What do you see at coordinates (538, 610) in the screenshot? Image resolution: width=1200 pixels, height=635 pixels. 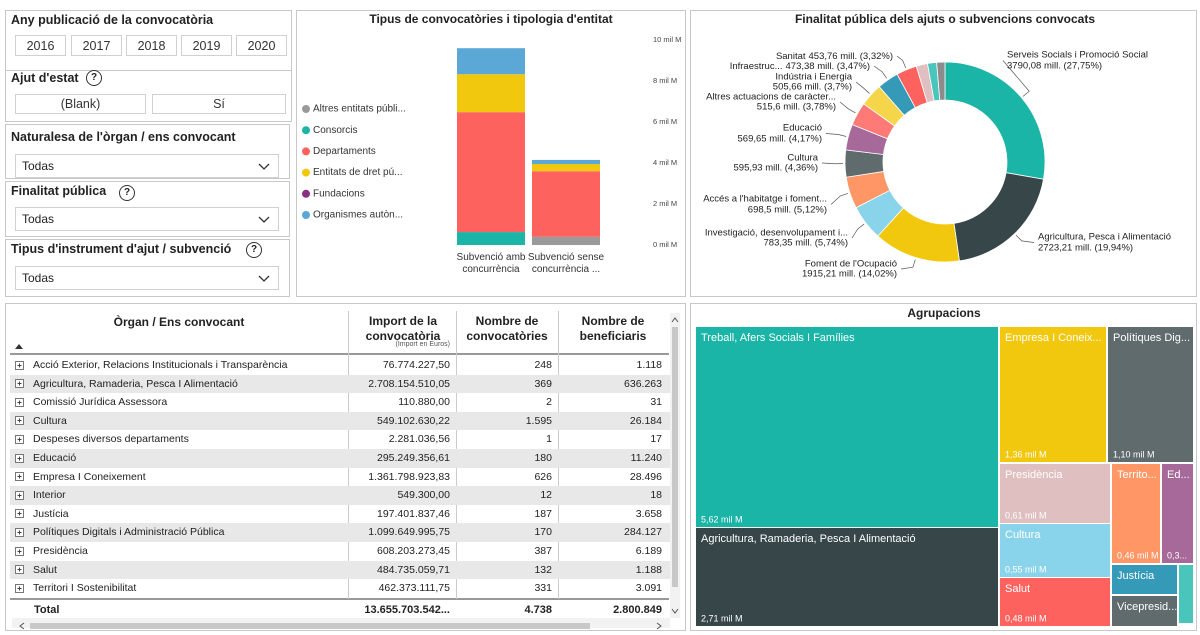 I see `row-value: 4.738` at bounding box center [538, 610].